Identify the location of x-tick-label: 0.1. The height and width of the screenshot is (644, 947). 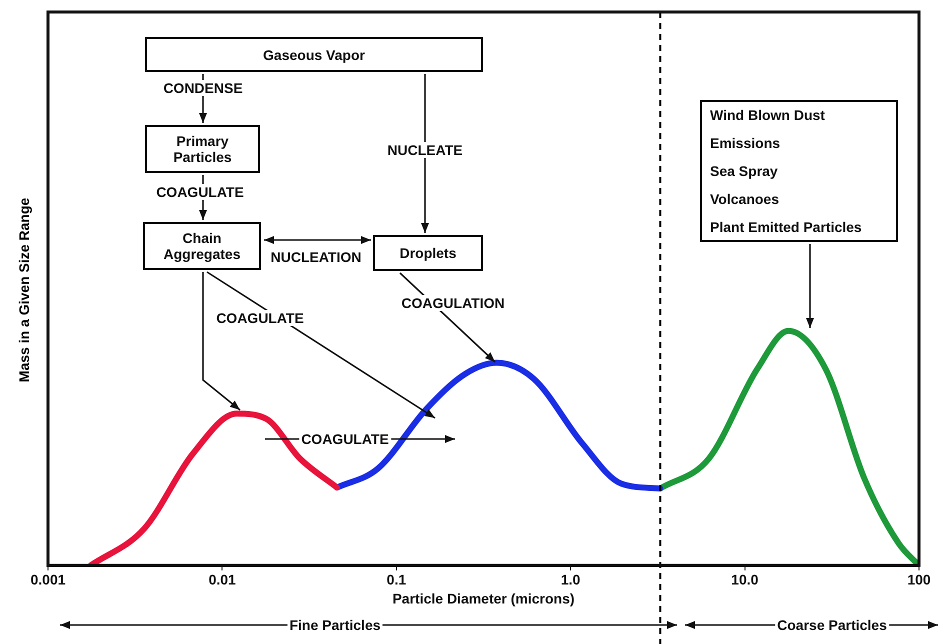
(396, 580).